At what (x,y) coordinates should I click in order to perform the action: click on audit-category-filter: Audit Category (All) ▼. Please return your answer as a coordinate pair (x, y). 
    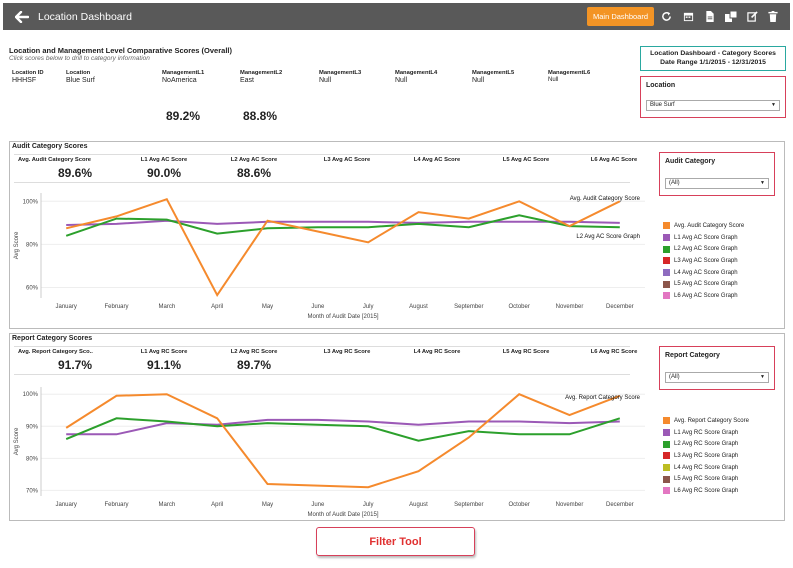
    Looking at the image, I should click on (717, 174).